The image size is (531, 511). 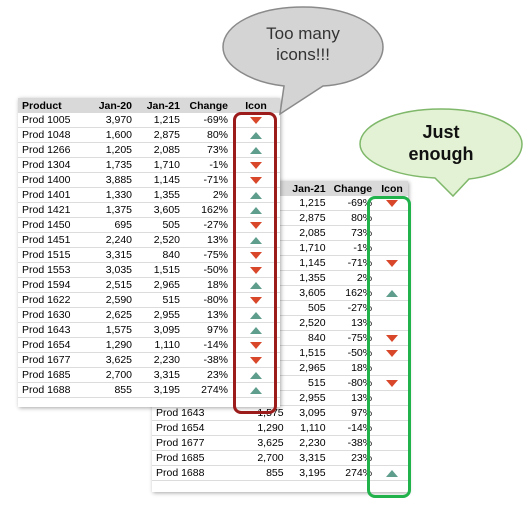 I want to click on jan20-cell: 3,970, so click(x=112, y=120).